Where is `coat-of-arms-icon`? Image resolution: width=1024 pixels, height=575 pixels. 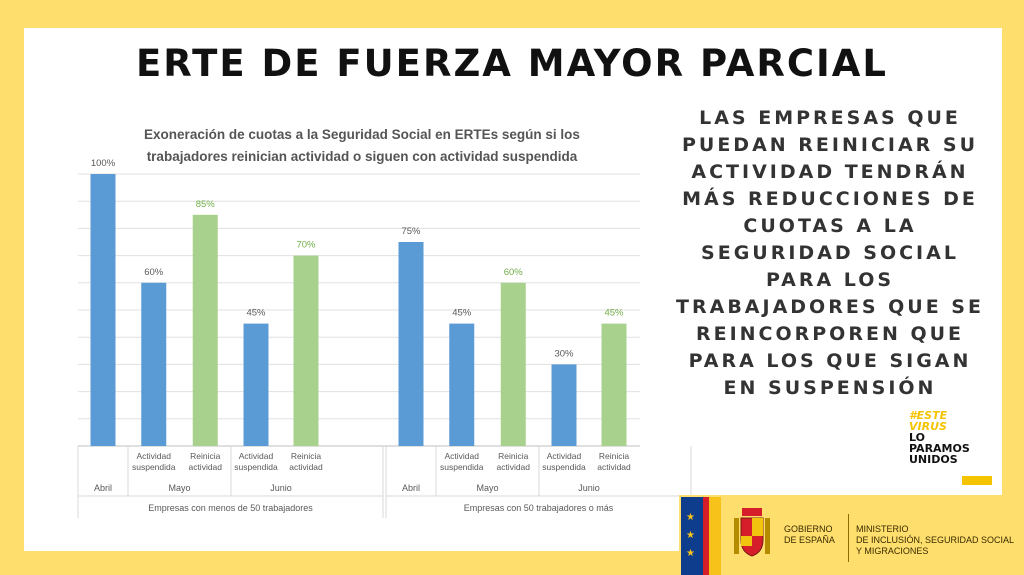 coat-of-arms-icon is located at coordinates (752, 532).